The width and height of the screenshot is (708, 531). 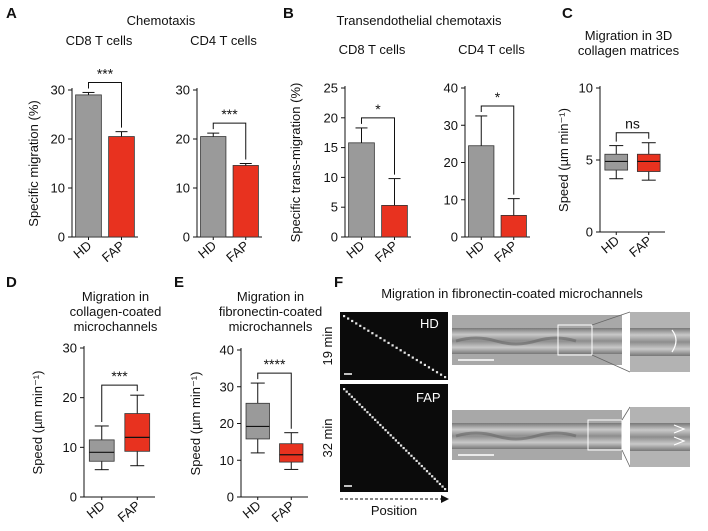 What do you see at coordinates (271, 326) in the screenshot?
I see `chart-title-line: microchannels` at bounding box center [271, 326].